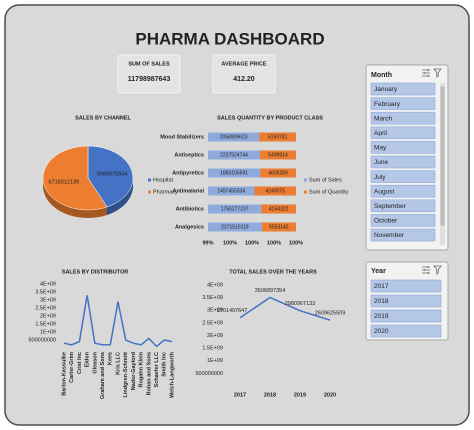  Describe the element at coordinates (215, 336) in the screenshot. I see `y-tick-label: 2E+09` at that location.